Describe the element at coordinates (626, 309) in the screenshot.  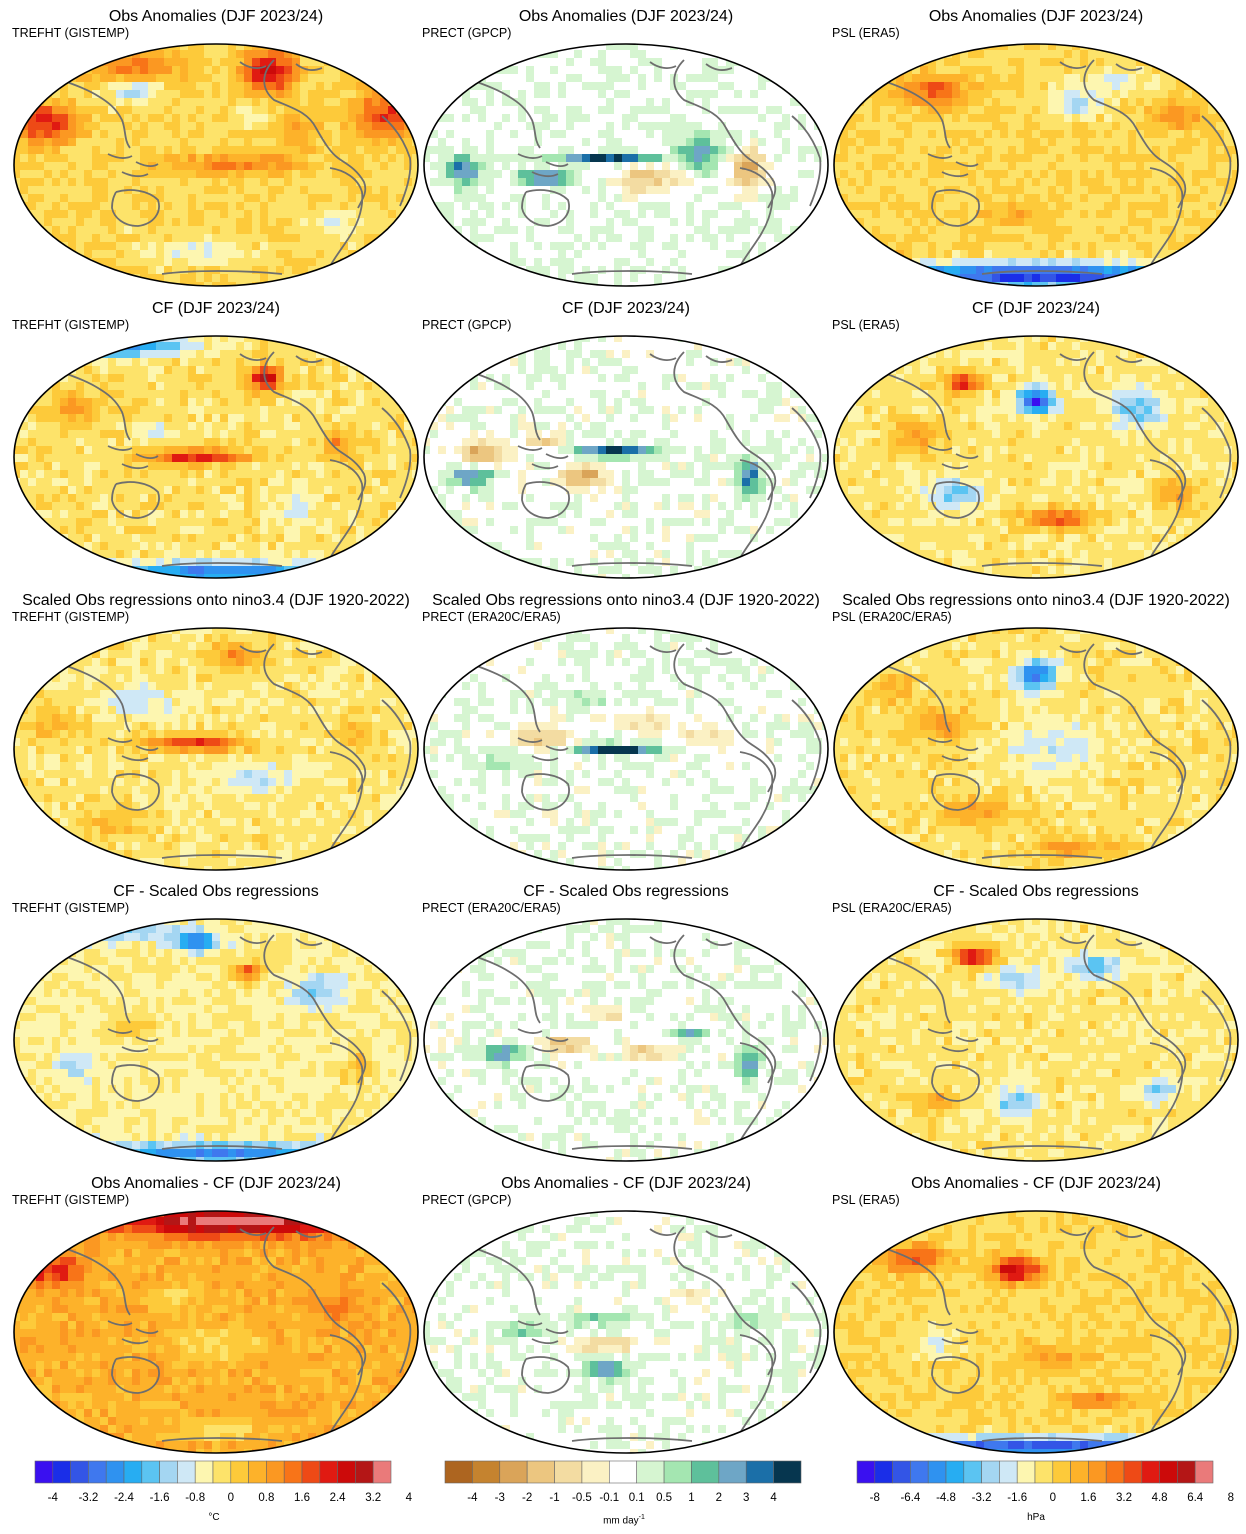
I see `panel-title: CF (DJF 2023/24)` at that location.